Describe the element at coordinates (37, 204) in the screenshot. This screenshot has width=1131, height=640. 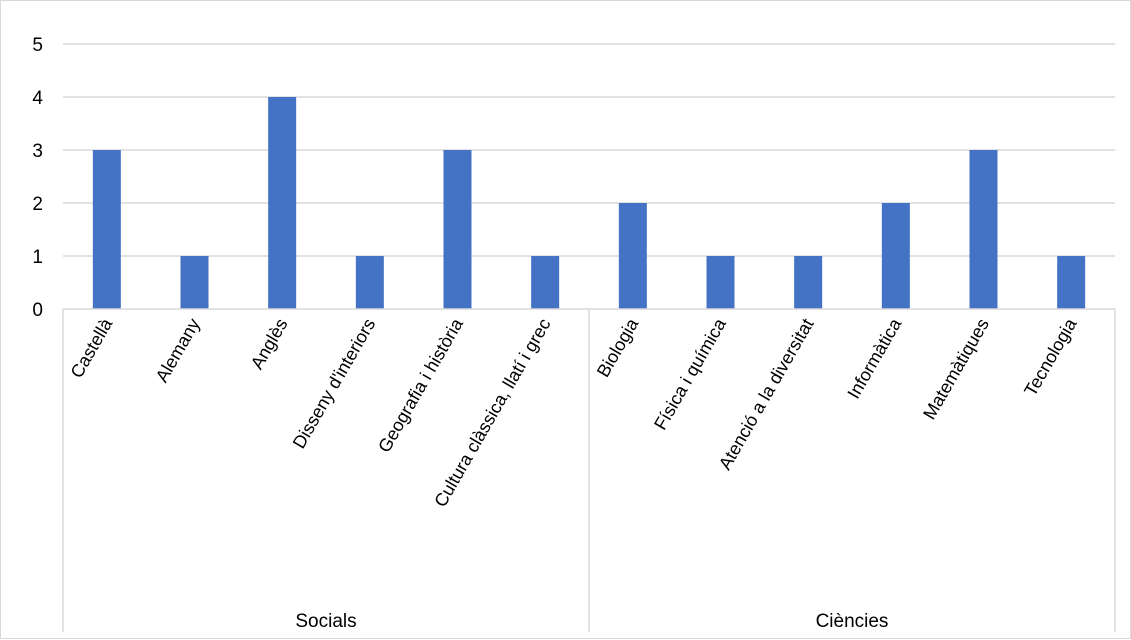
I see `y-tick-label: 2` at that location.